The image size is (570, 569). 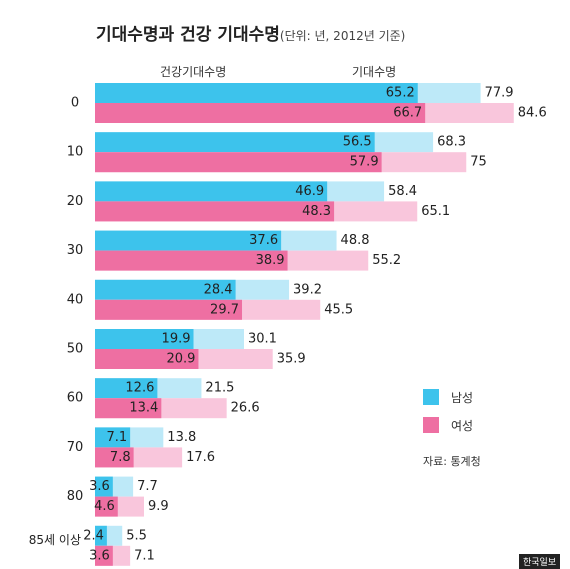 I want to click on label-healthy-male: 37.6, so click(x=263, y=240).